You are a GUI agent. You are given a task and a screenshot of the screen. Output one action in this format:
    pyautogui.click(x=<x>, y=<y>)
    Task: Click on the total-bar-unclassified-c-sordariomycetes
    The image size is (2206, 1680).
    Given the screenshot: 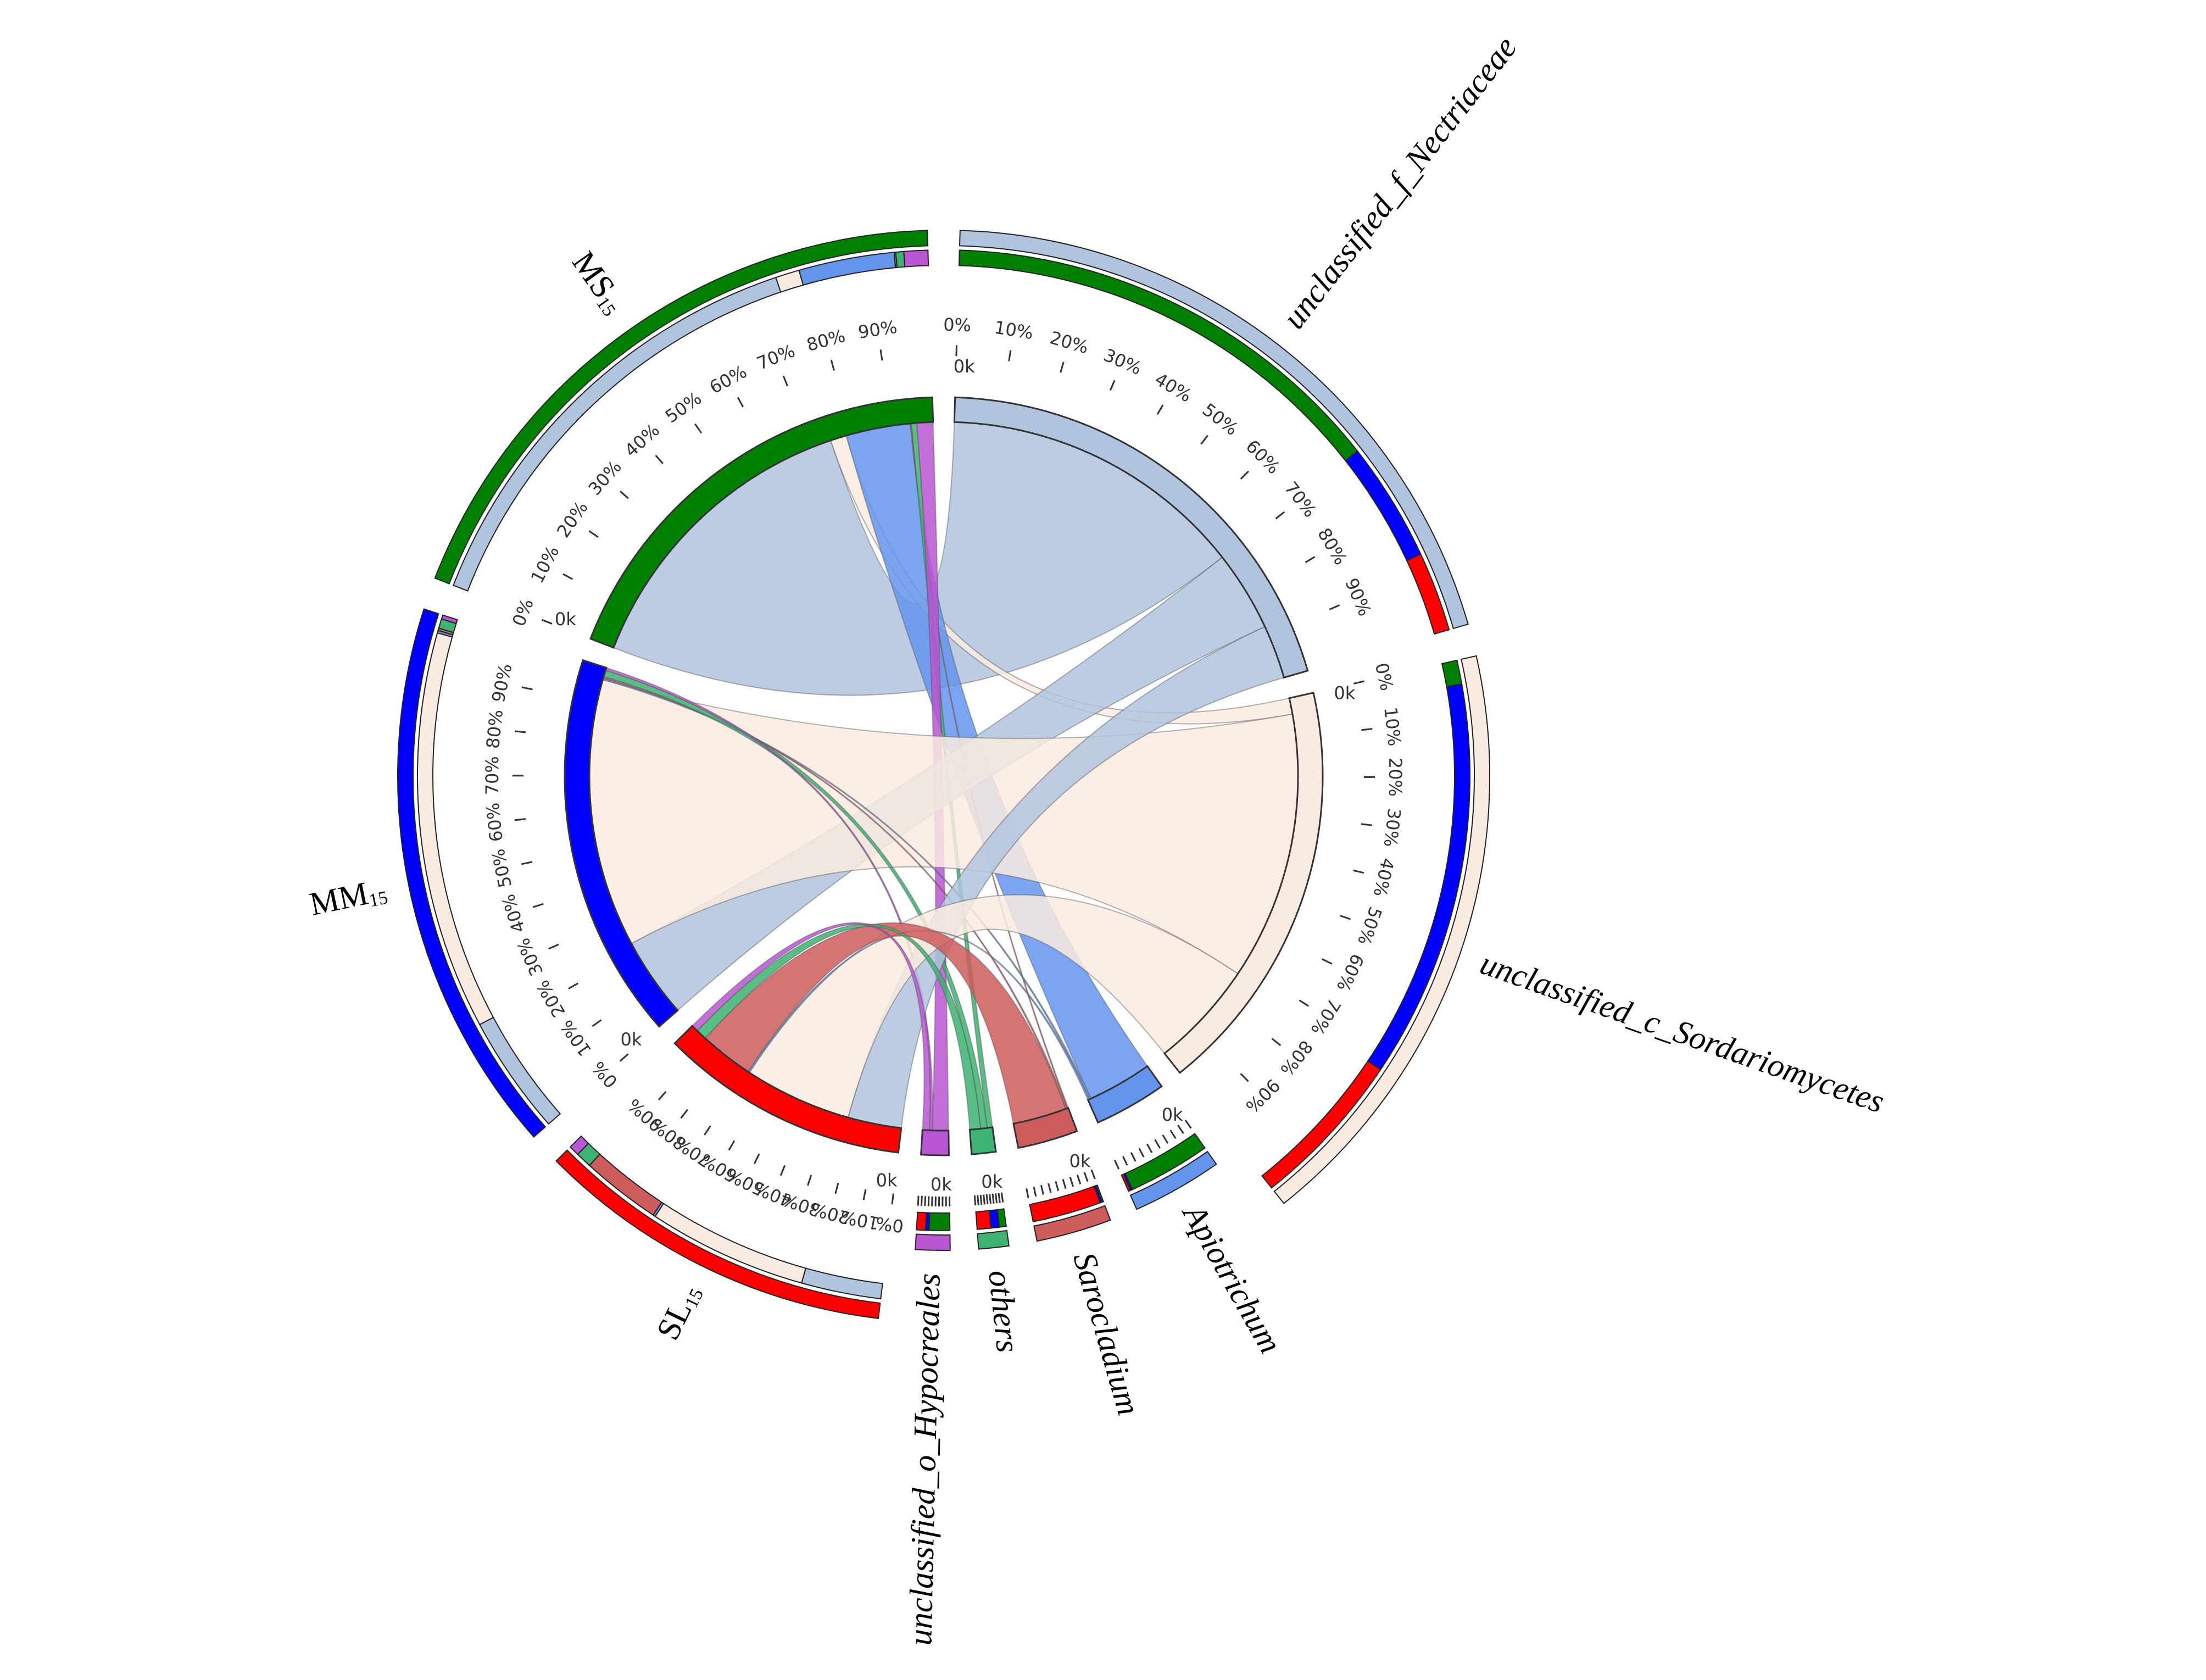 What is the action you would take?
    pyautogui.click(x=1381, y=929)
    